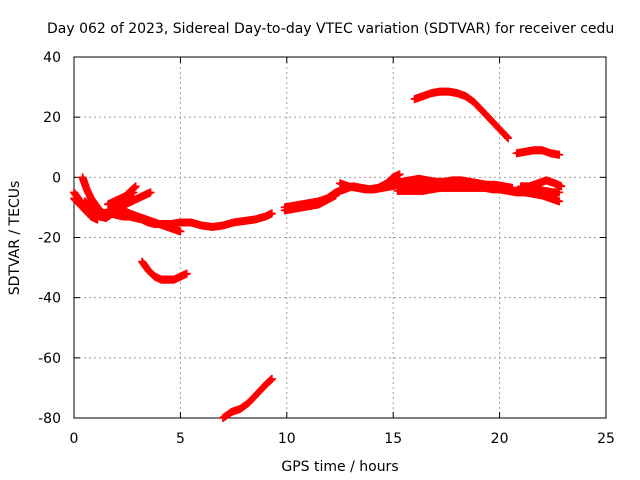  What do you see at coordinates (310, 203) in the screenshot?
I see `series-track-l` at bounding box center [310, 203].